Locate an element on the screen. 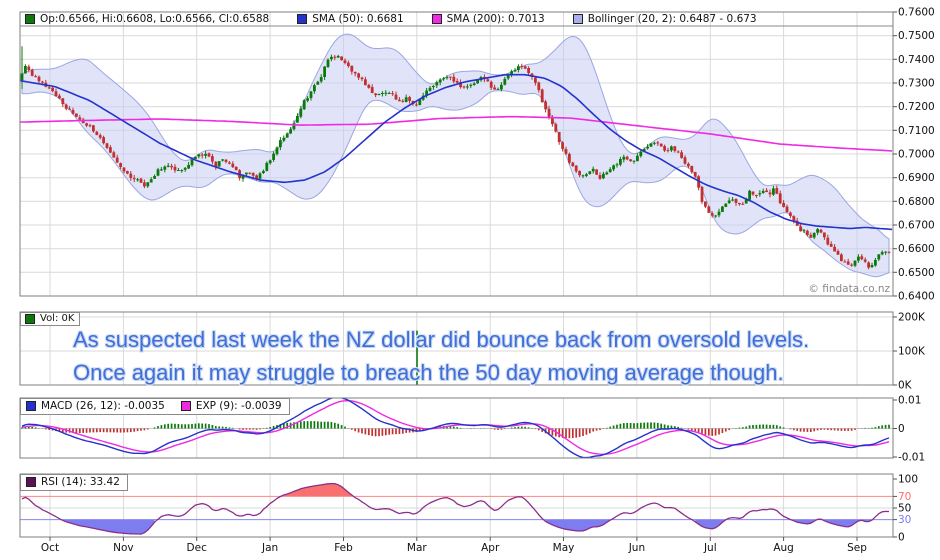  legend-exp: EXP (9): -0.0039 is located at coordinates (231, 406).